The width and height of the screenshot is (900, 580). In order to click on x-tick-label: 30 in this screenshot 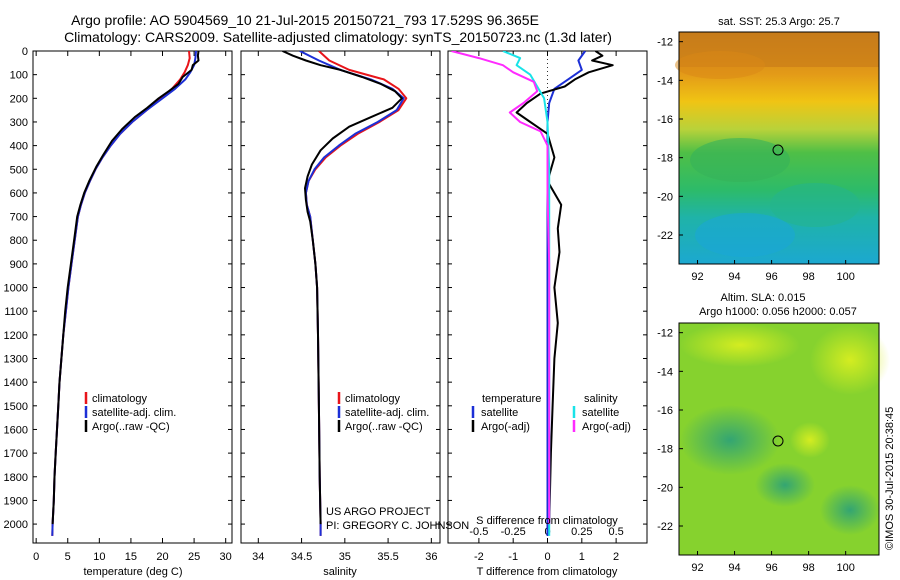, I will do `click(226, 557)`.